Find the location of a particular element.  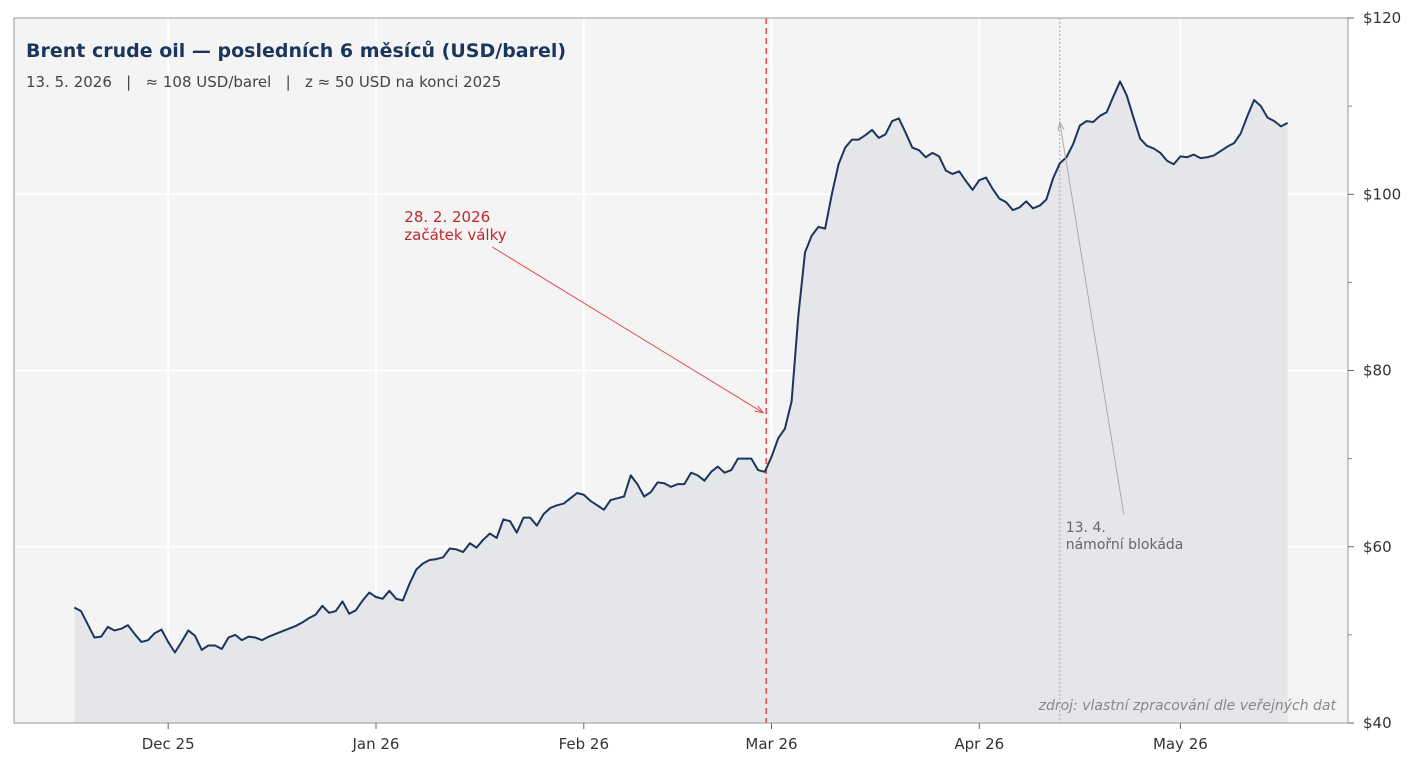

blockade-arrowhead is located at coordinates (1061, 125).